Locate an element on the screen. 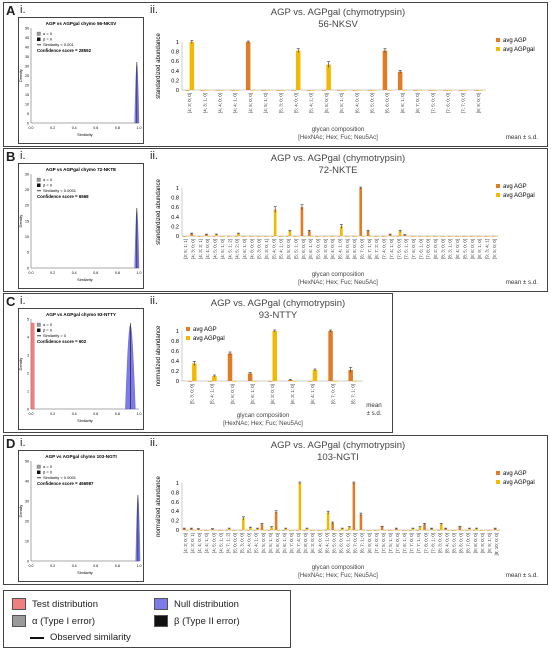  bar-category-label: [6; 3; 0; 0] is located at coordinates (312, 543).